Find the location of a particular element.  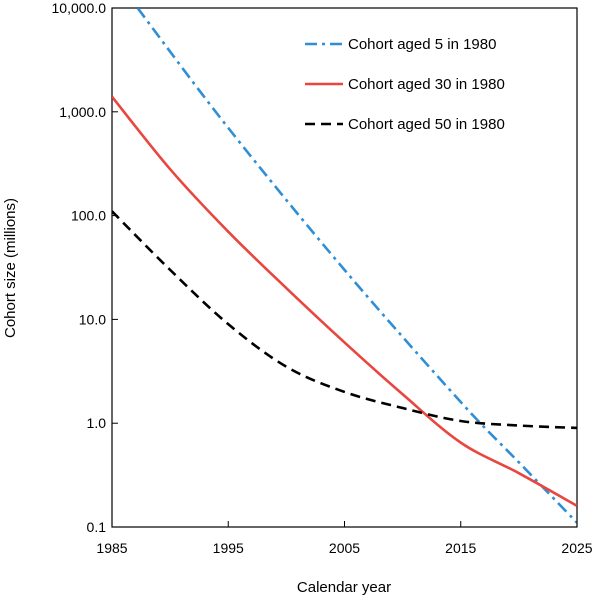

y-axis: 0.1 1.0 10.0 100.0 1,000.0 10,000.0 is located at coordinates (85, 267).